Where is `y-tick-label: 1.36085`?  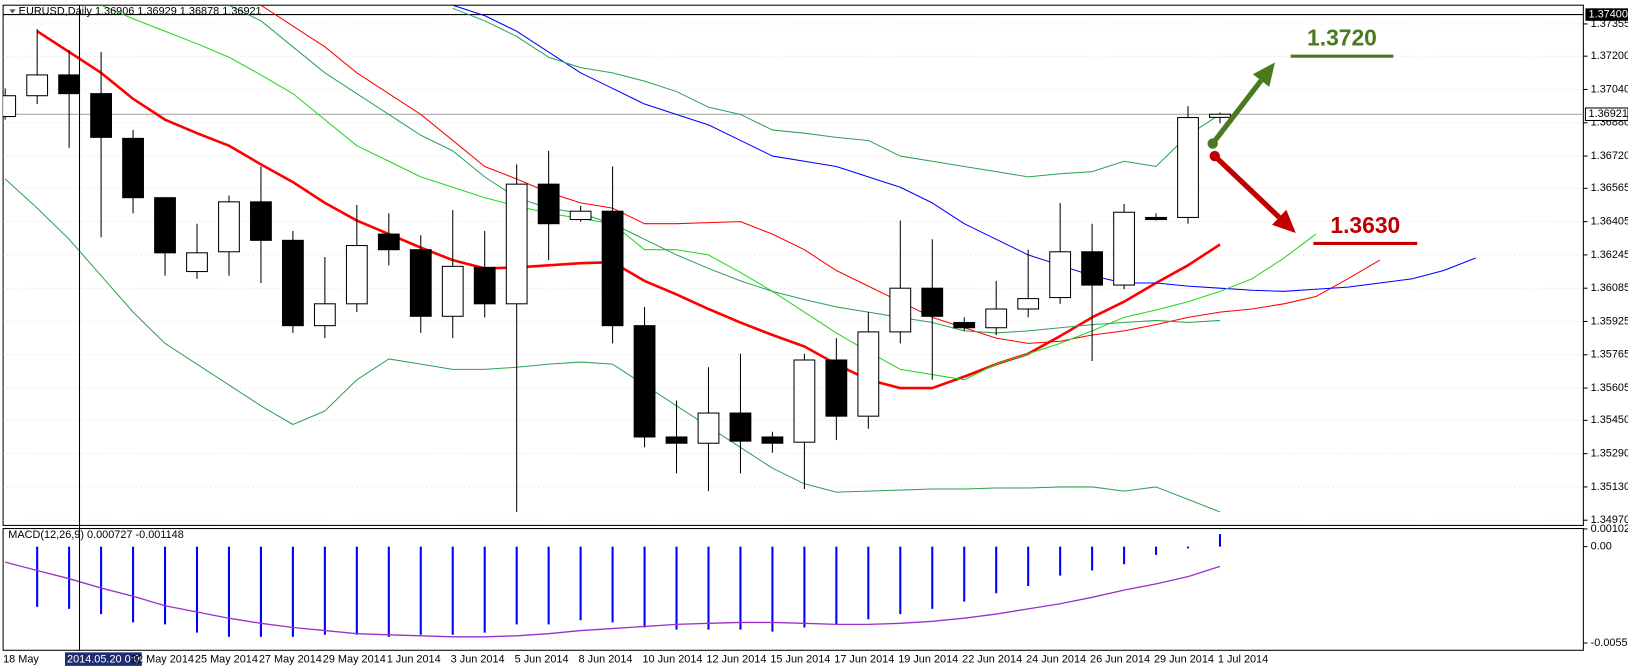
y-tick-label: 1.36085 is located at coordinates (1609, 288).